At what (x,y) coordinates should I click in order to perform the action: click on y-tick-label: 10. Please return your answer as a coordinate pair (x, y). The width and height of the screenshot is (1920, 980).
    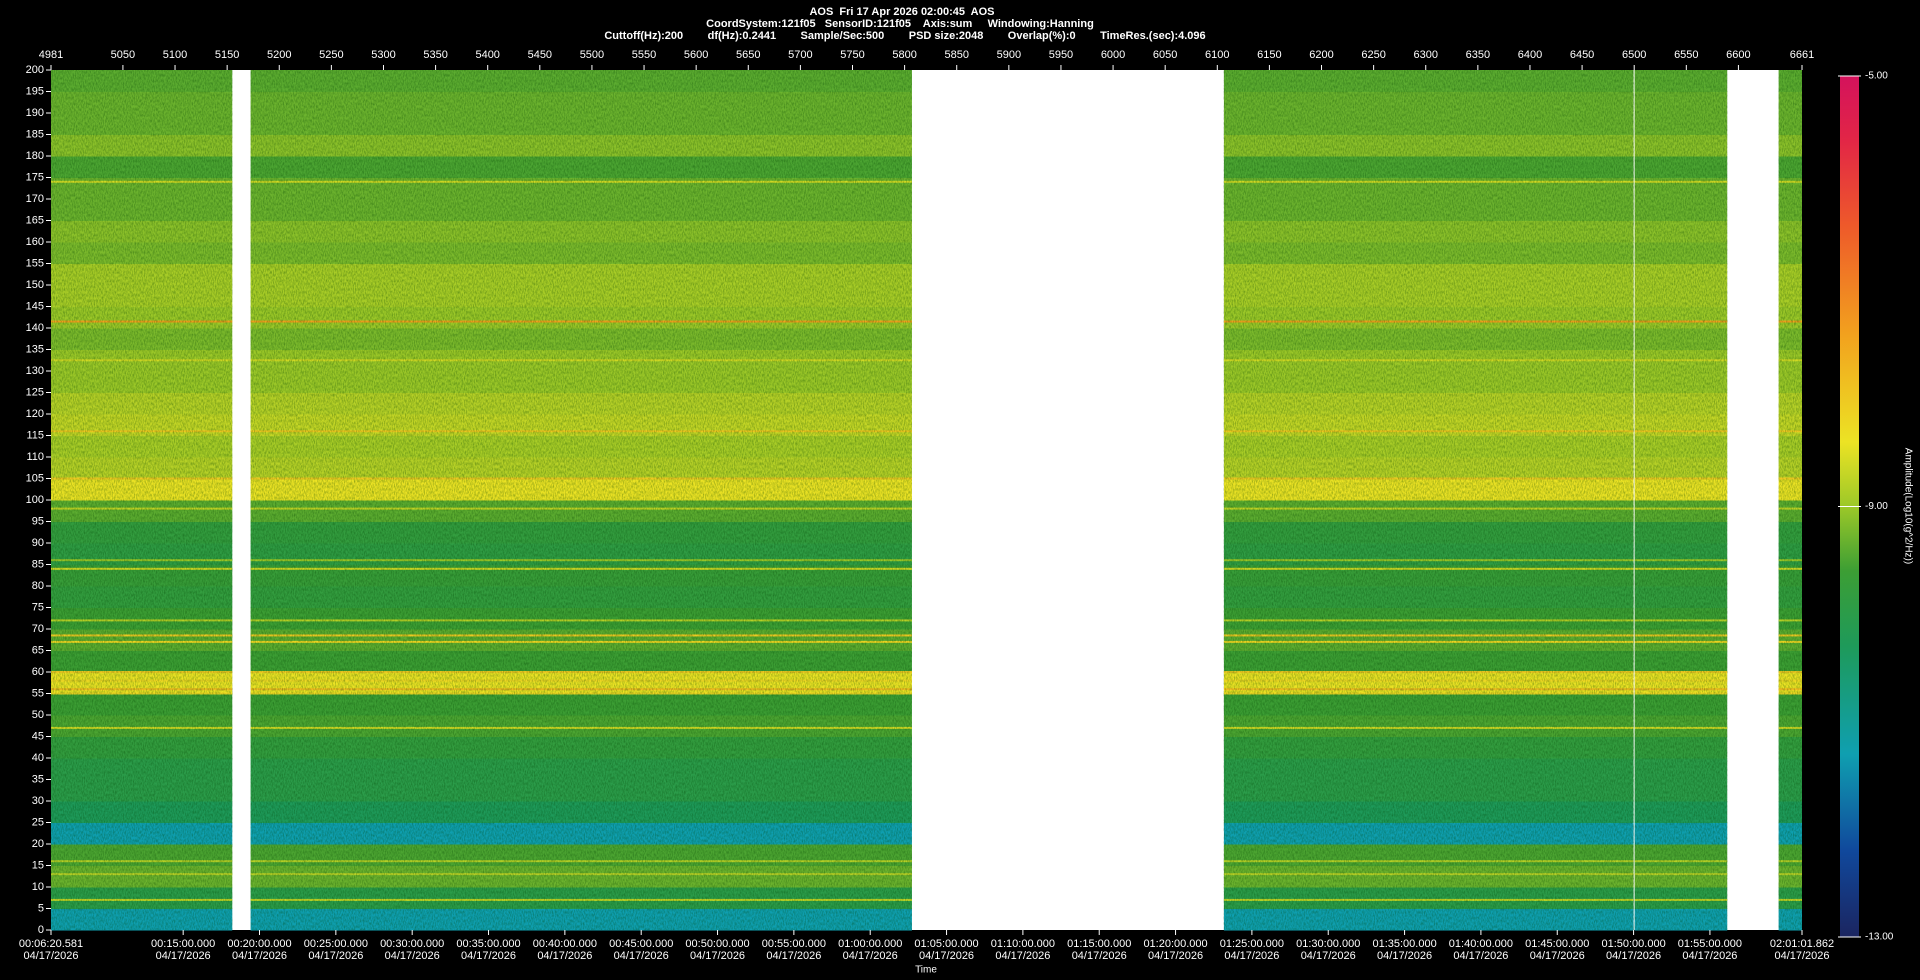
    Looking at the image, I should click on (38, 887).